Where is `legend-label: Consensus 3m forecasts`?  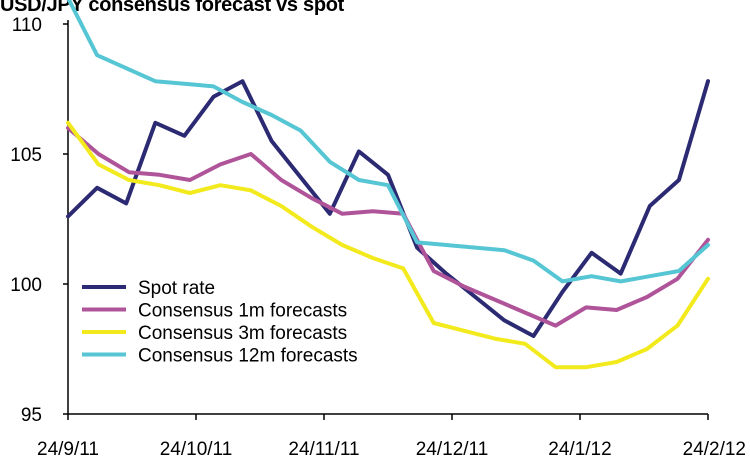
legend-label: Consensus 3m forecasts is located at coordinates (242, 333).